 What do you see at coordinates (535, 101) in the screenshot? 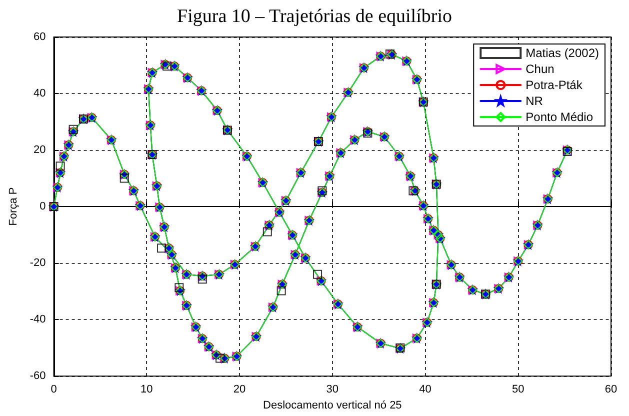
I see `legend-label: NR` at bounding box center [535, 101].